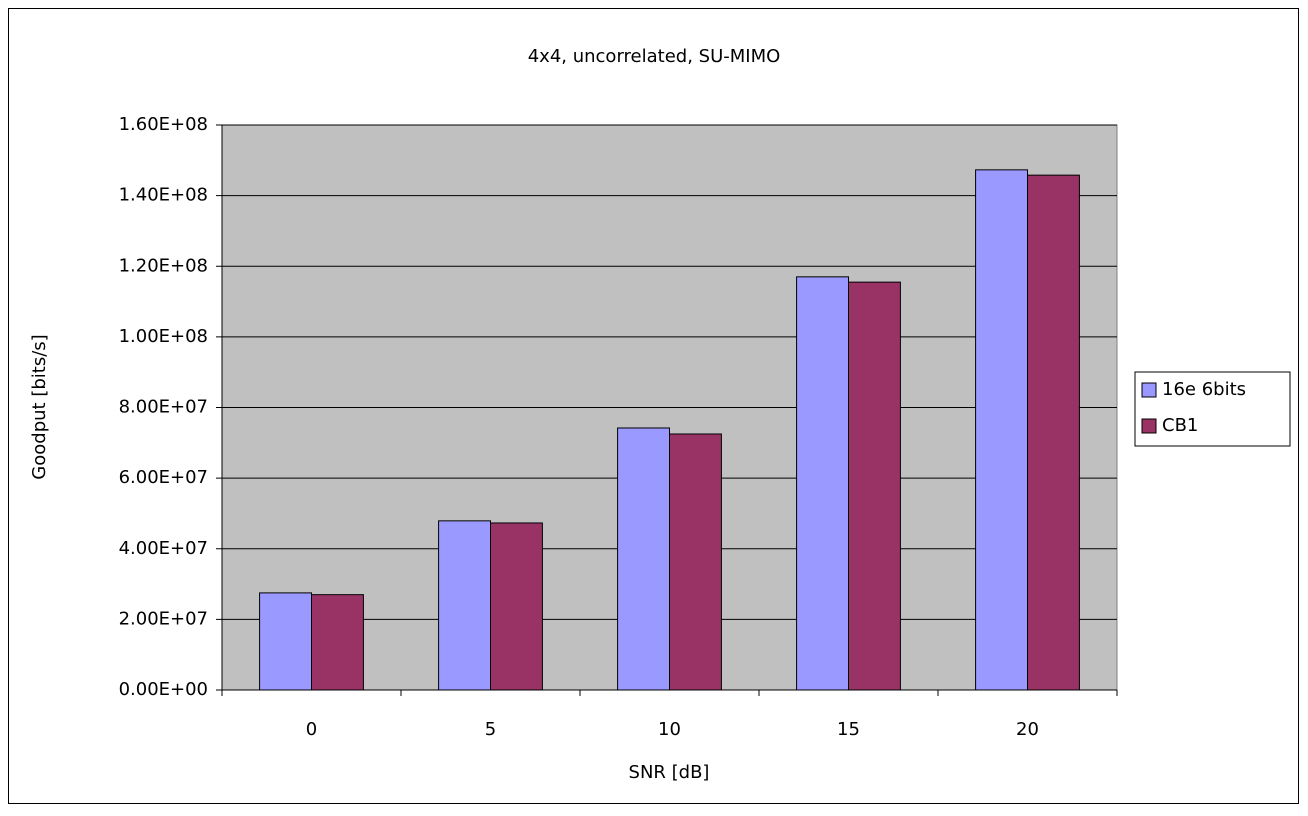 The height and width of the screenshot is (816, 1308). What do you see at coordinates (163, 689) in the screenshot?
I see `y-tick-label: 0.00E+00` at bounding box center [163, 689].